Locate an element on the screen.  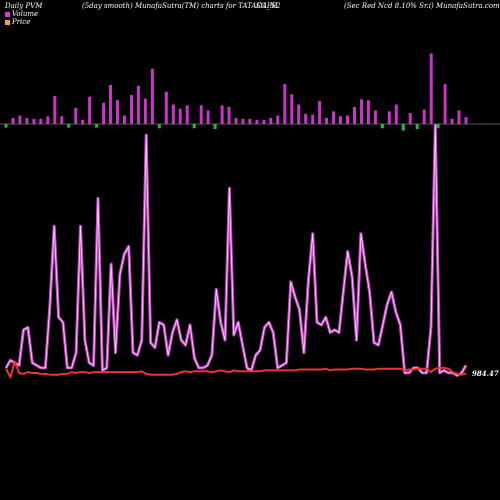
legend-volume-label: Volume is located at coordinates (25, 14).